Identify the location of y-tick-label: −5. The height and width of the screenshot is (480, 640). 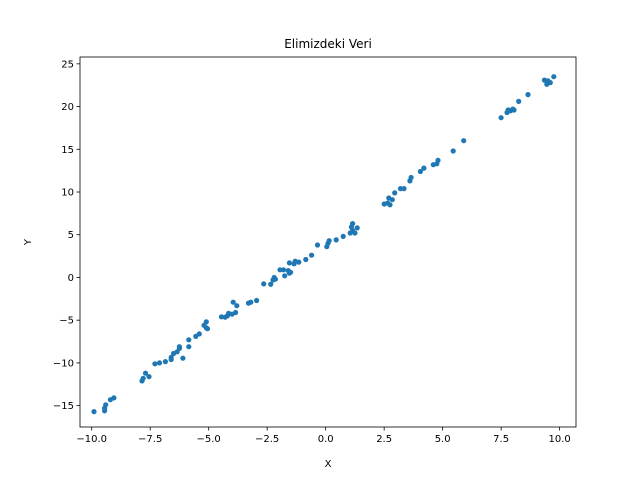
(66, 321).